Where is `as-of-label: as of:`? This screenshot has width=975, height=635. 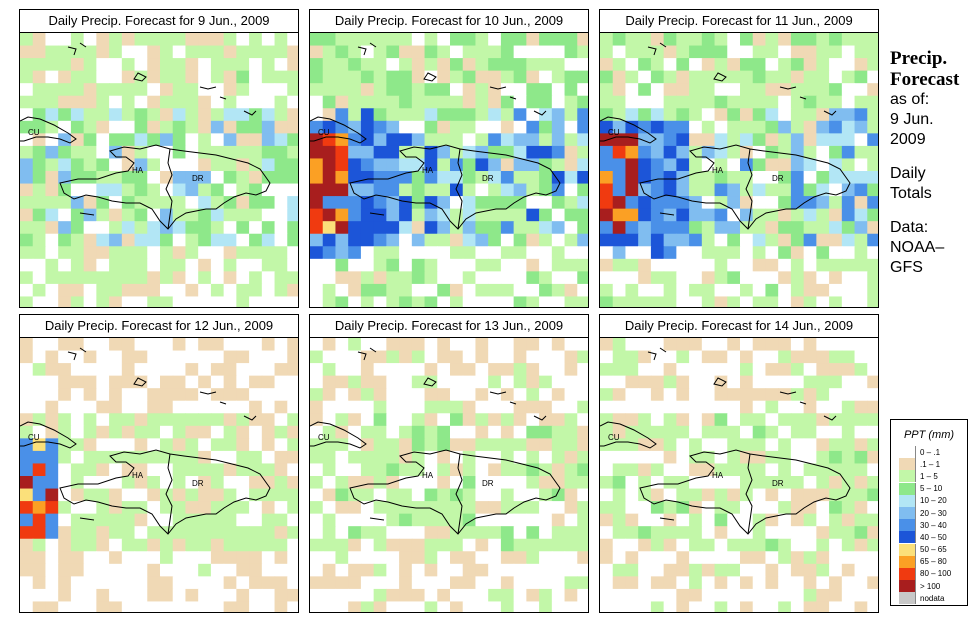 as-of-label: as of: is located at coordinates (910, 99).